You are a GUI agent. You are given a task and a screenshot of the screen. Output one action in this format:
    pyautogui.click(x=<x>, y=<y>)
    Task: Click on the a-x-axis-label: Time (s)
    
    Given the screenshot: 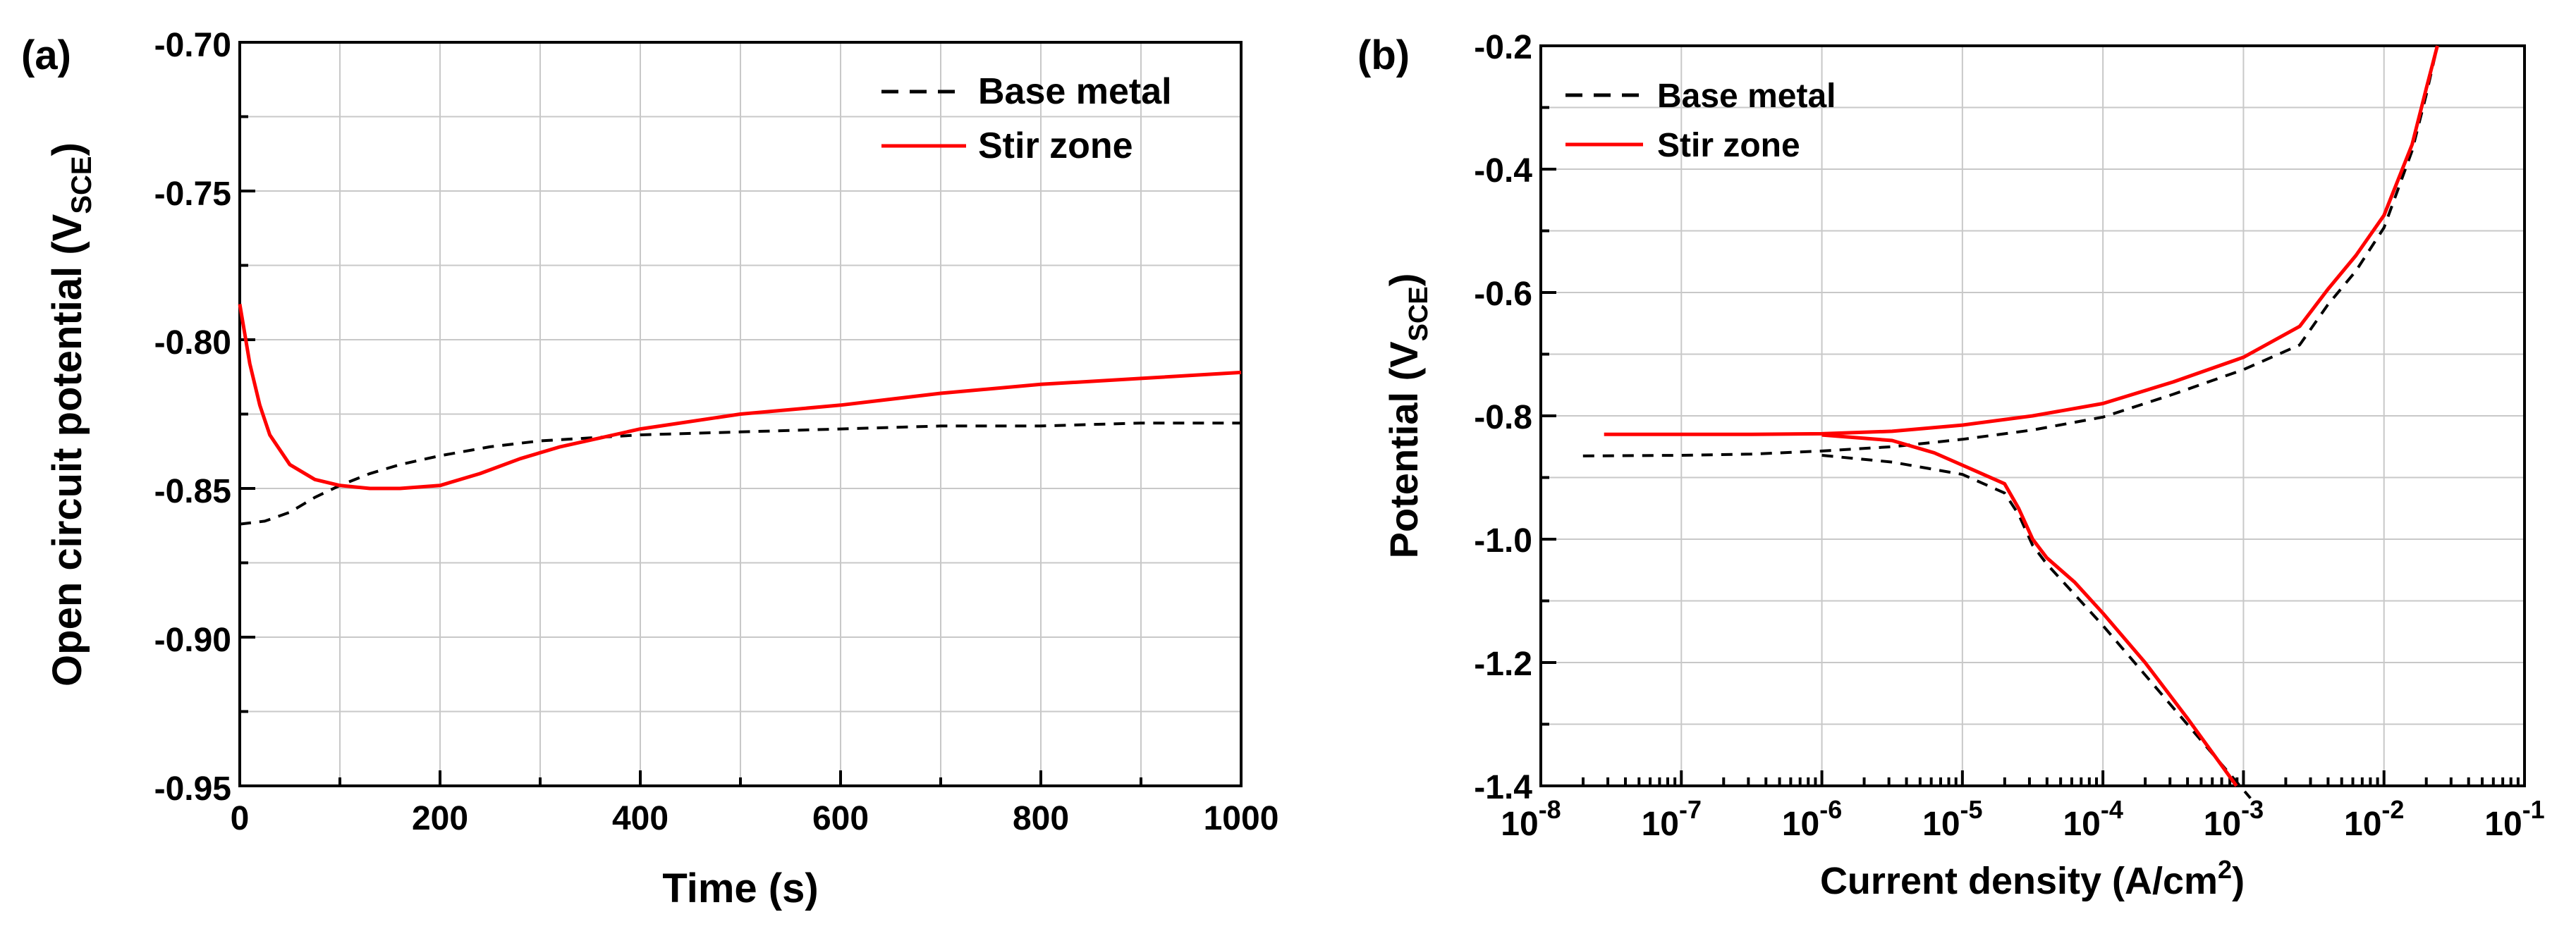 What is the action you would take?
    pyautogui.click(x=740, y=888)
    